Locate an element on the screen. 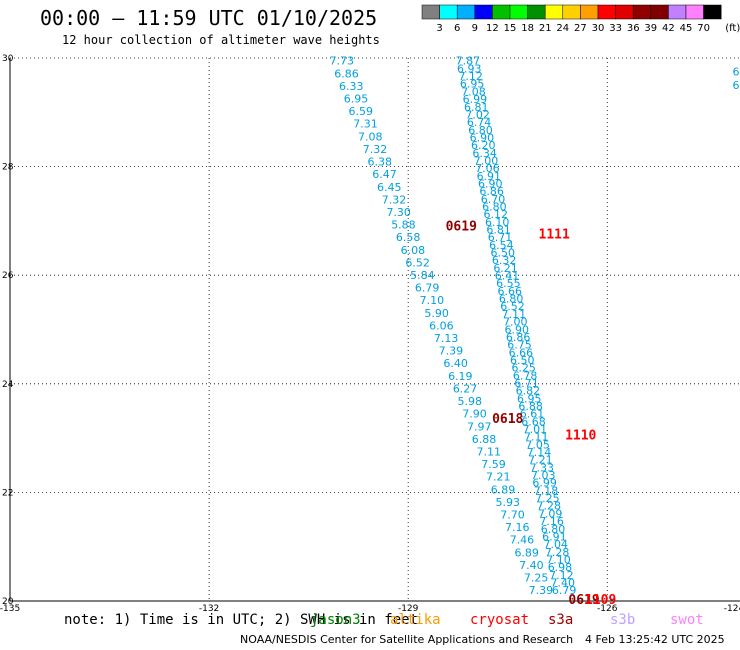 The image size is (740, 650). pass-label: 0618 is located at coordinates (507, 419).